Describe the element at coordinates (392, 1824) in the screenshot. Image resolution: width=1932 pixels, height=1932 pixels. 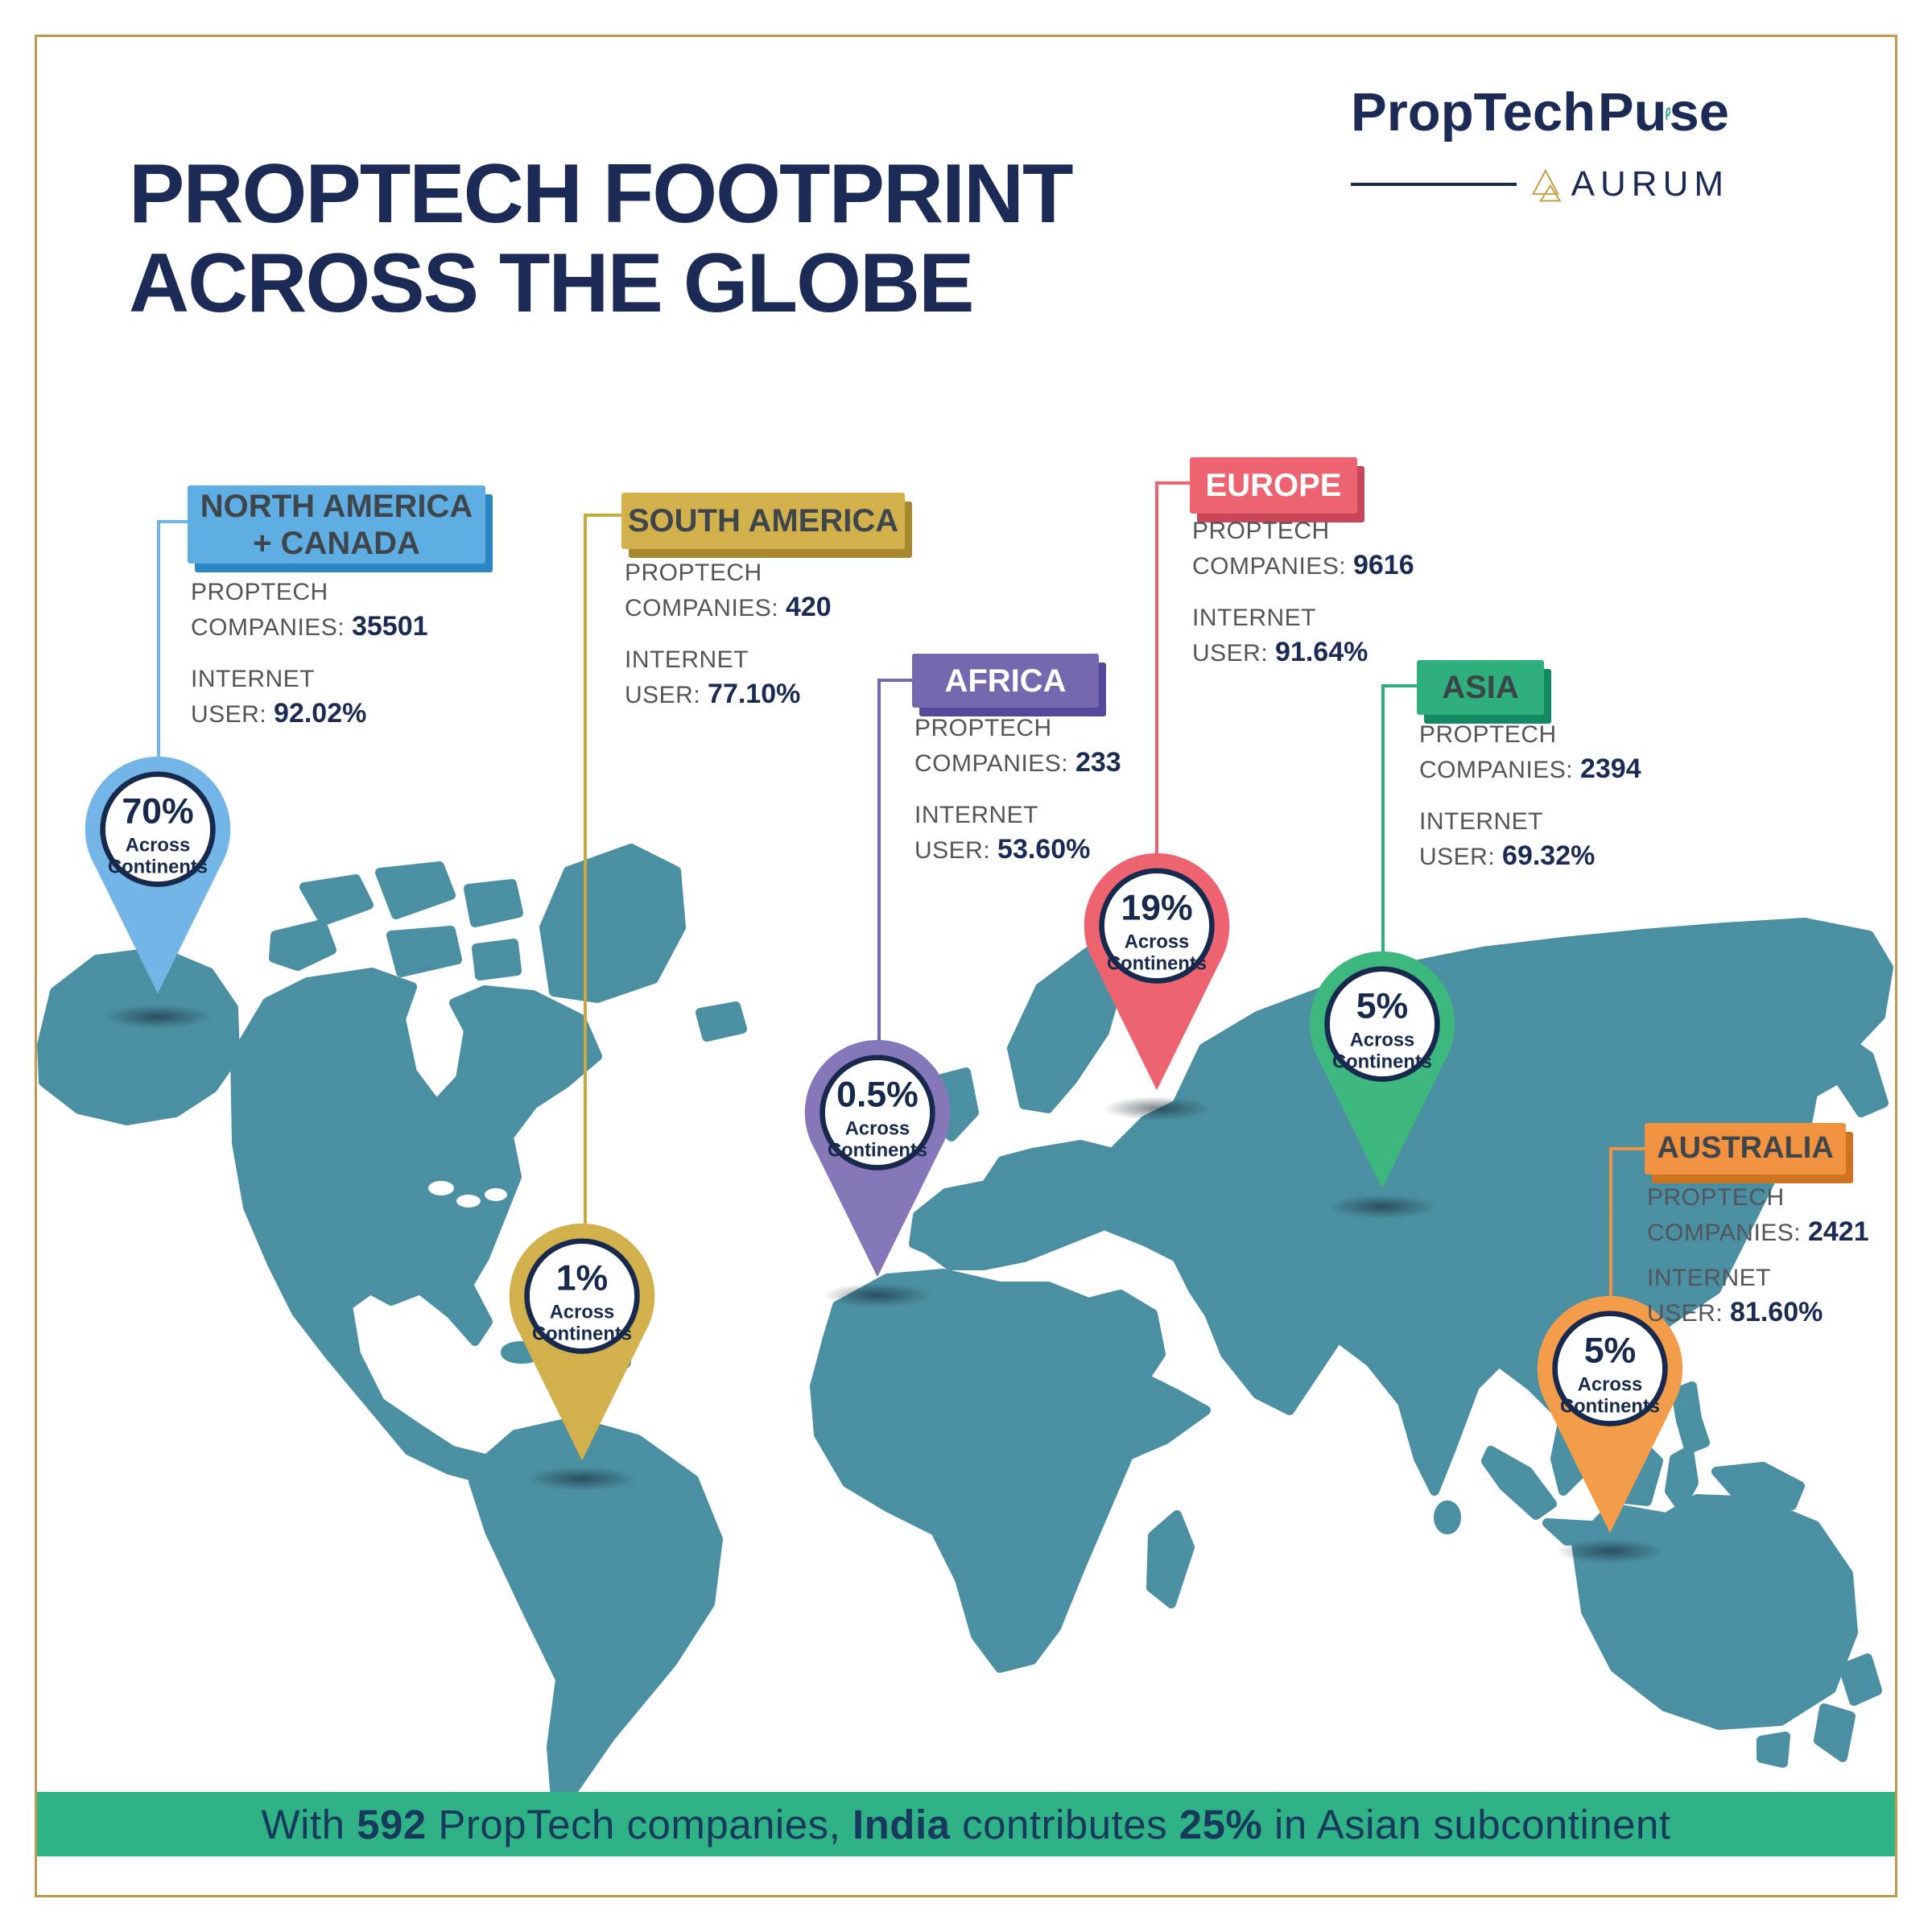
I see `india-companies-count: 592` at that location.